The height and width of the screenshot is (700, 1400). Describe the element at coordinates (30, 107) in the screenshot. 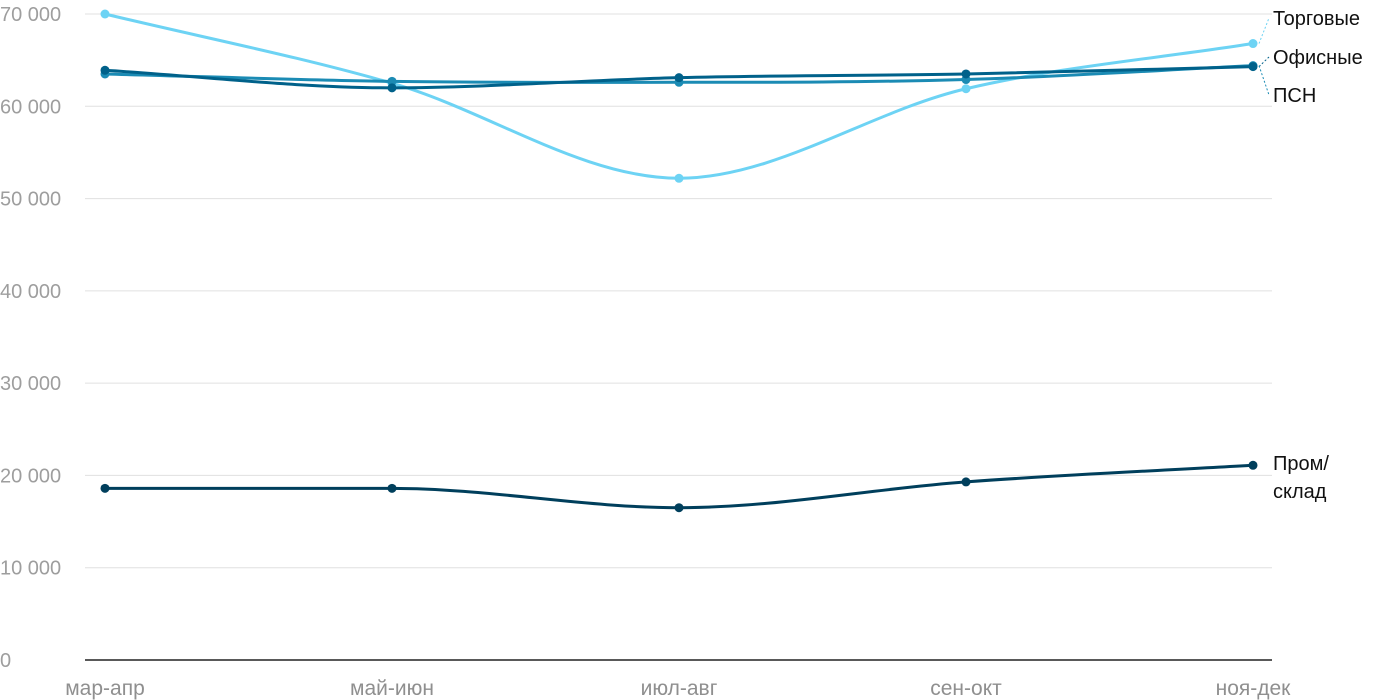

I see `y-tick-label: 60 000` at that location.